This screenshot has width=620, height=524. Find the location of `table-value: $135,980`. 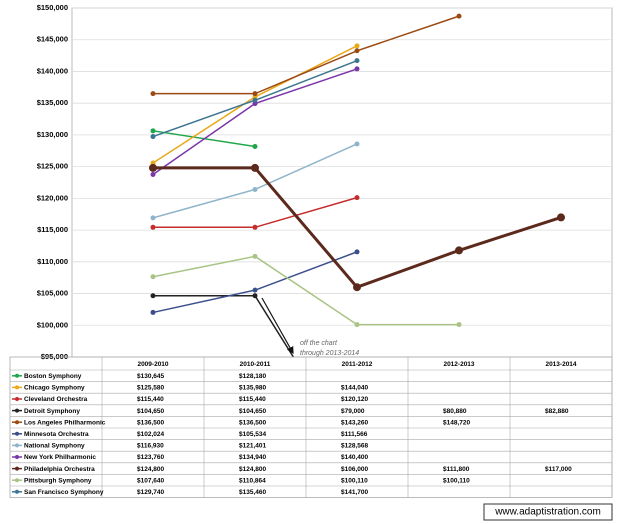

table-value: $135,980 is located at coordinates (252, 388).